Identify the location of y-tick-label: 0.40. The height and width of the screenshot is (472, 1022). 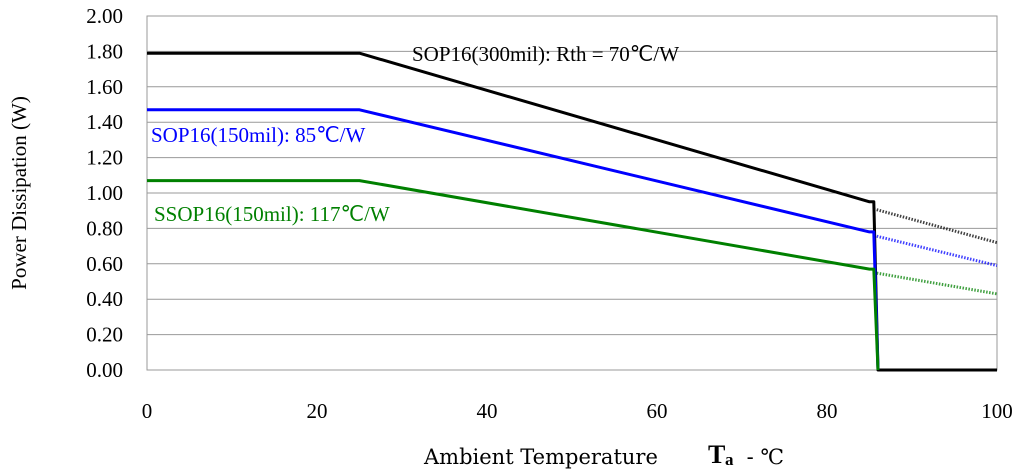
(104, 299).